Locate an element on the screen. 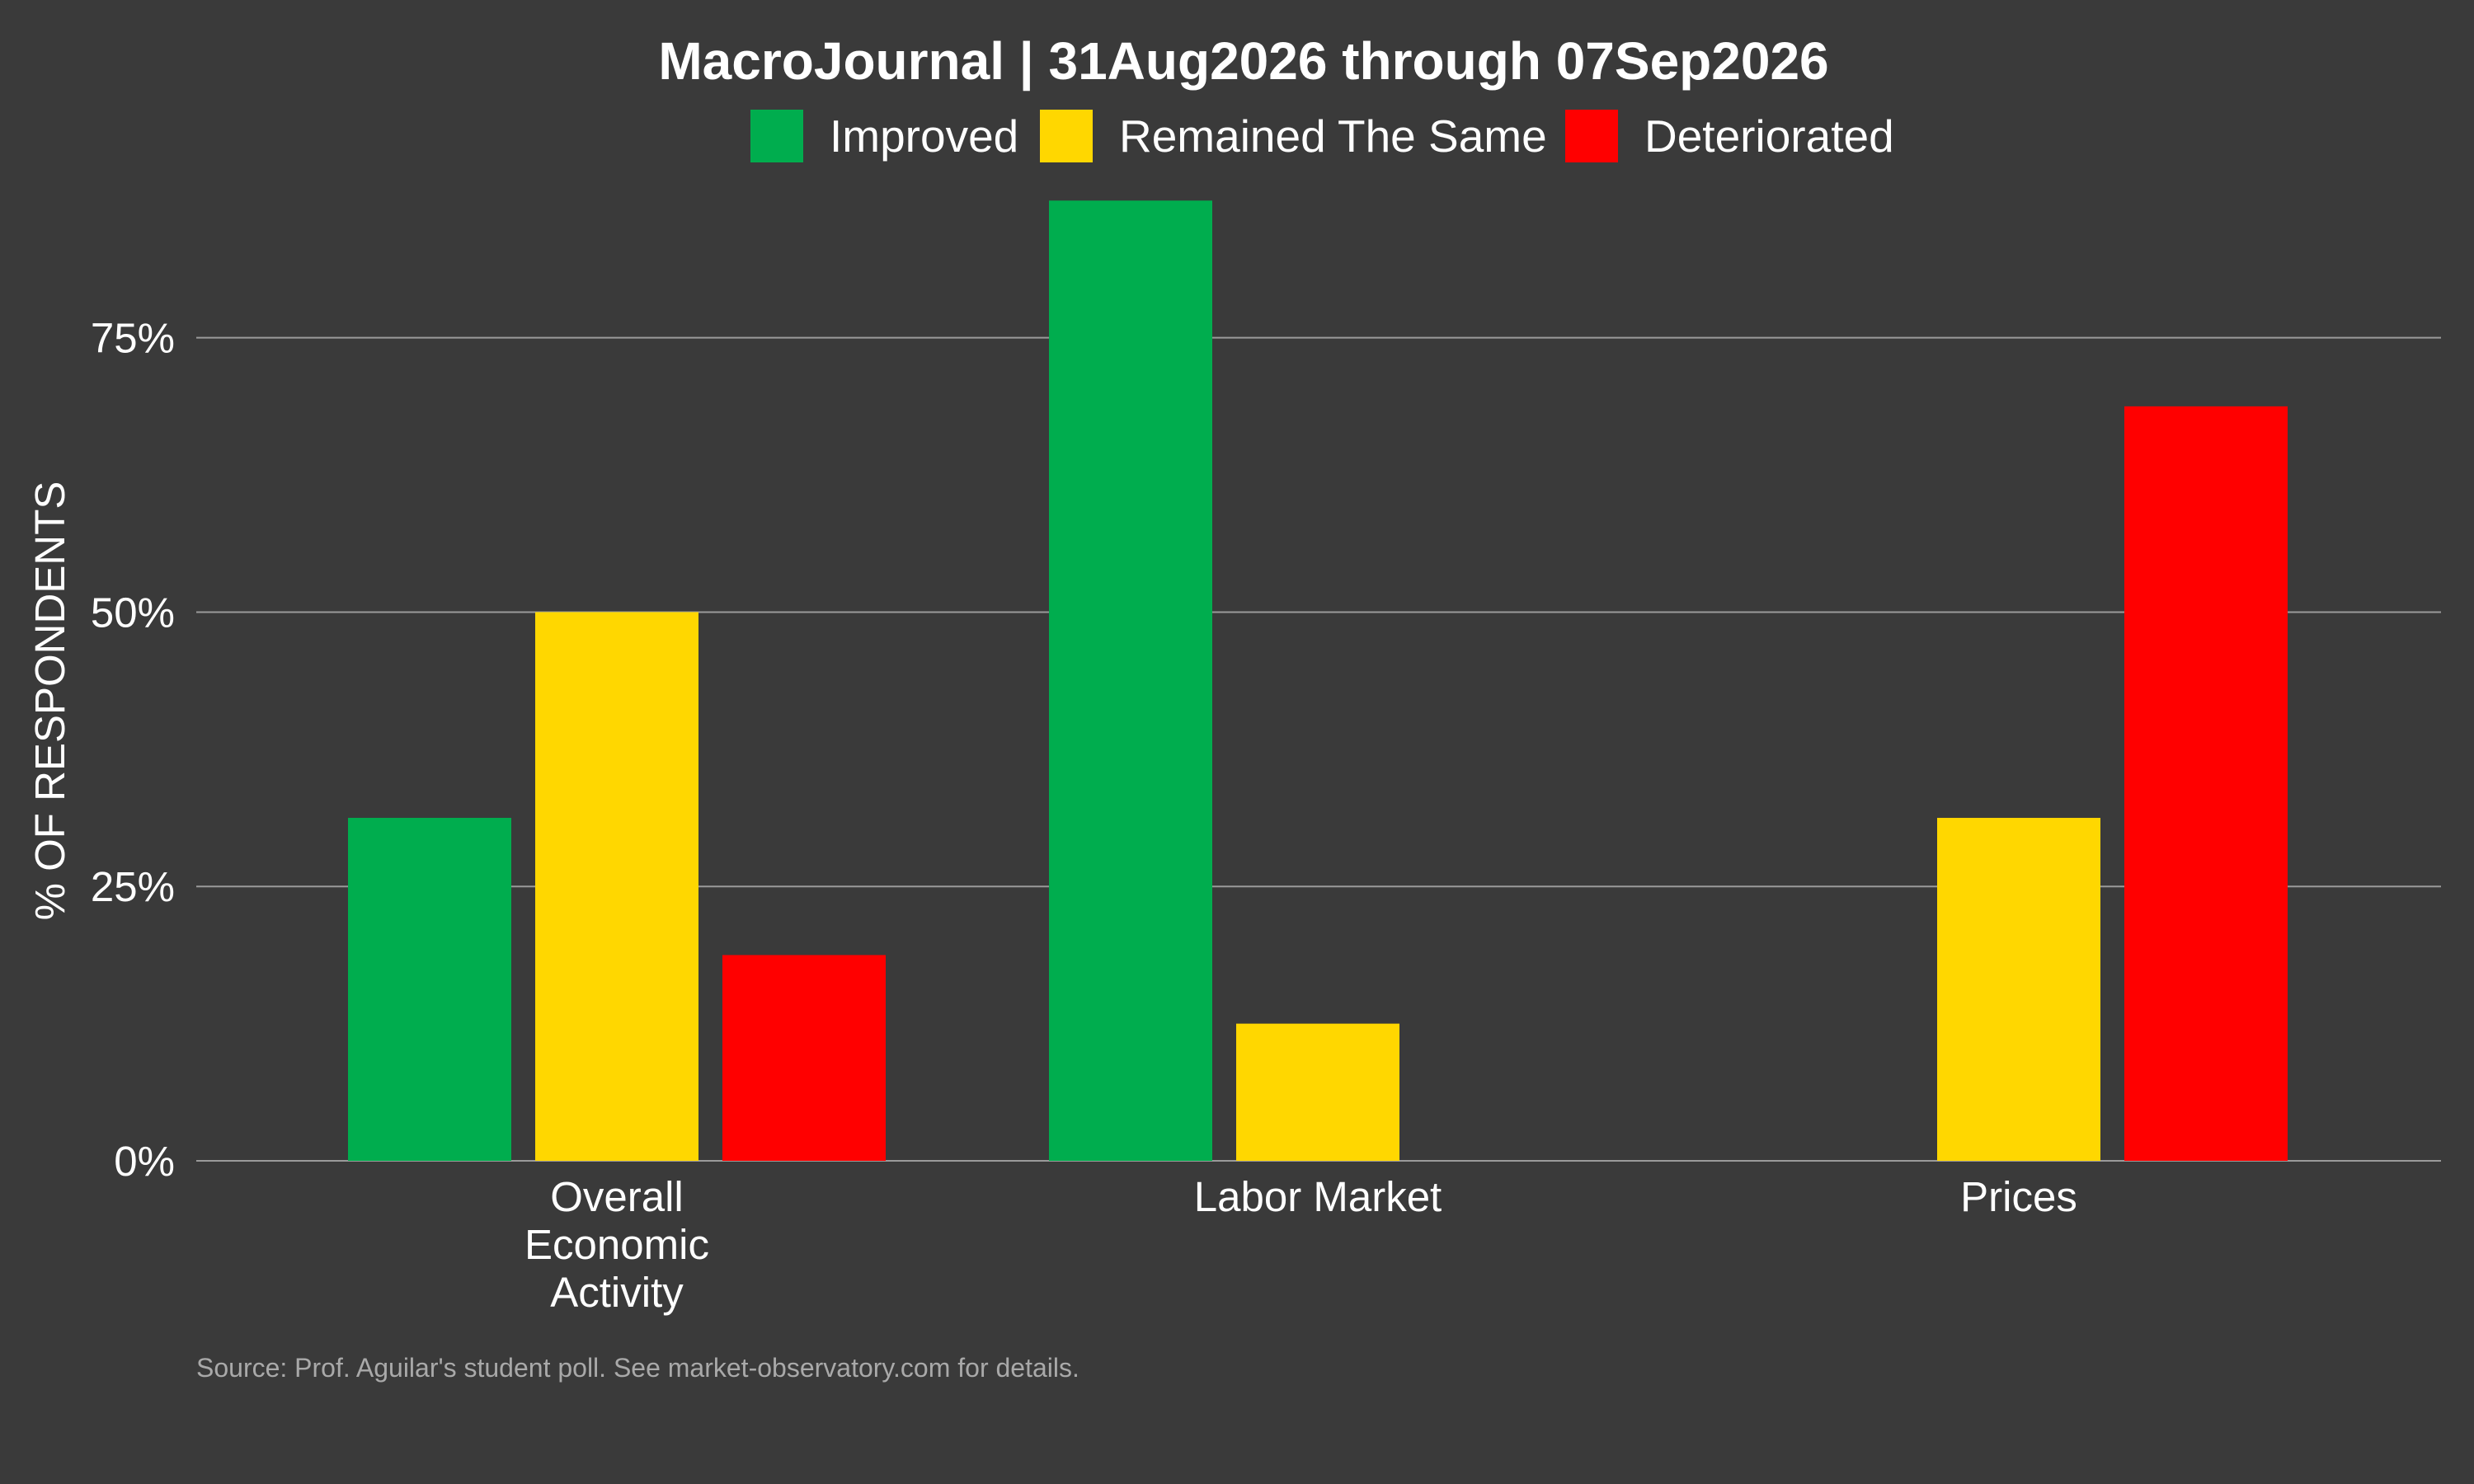  legend: Improved Remained The Same Deteriorated is located at coordinates (1322, 136).